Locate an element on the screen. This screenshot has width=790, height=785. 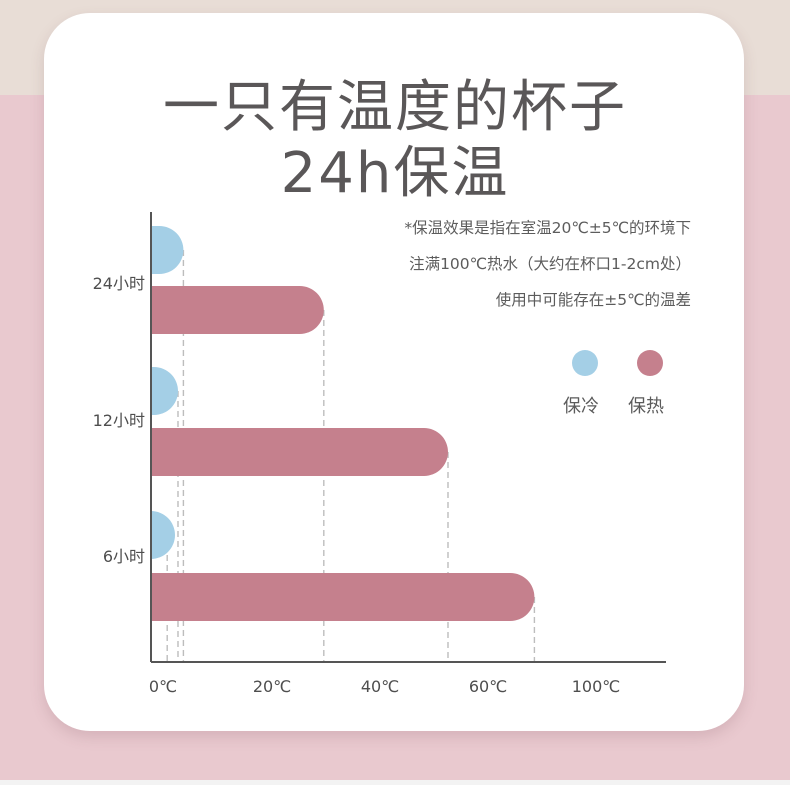
legend-hot-label: 保热 is located at coordinates (646, 406).